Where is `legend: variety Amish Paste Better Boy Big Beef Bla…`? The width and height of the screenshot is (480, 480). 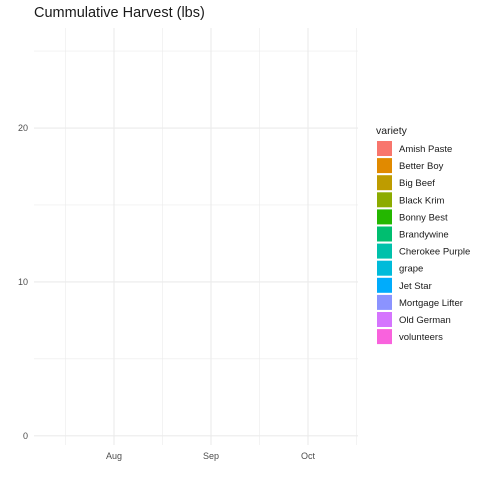
legend: variety Amish Paste Better Boy Big Beef Bla… is located at coordinates (423, 235).